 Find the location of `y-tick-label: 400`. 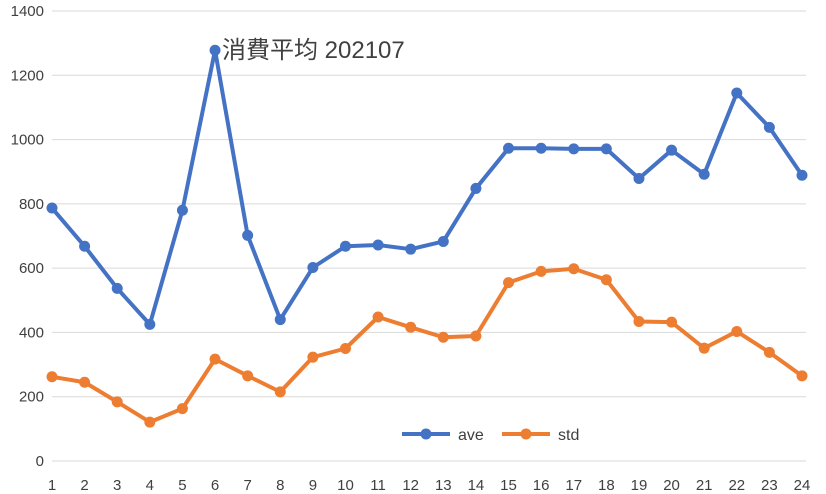

y-tick-label: 400 is located at coordinates (31, 332).